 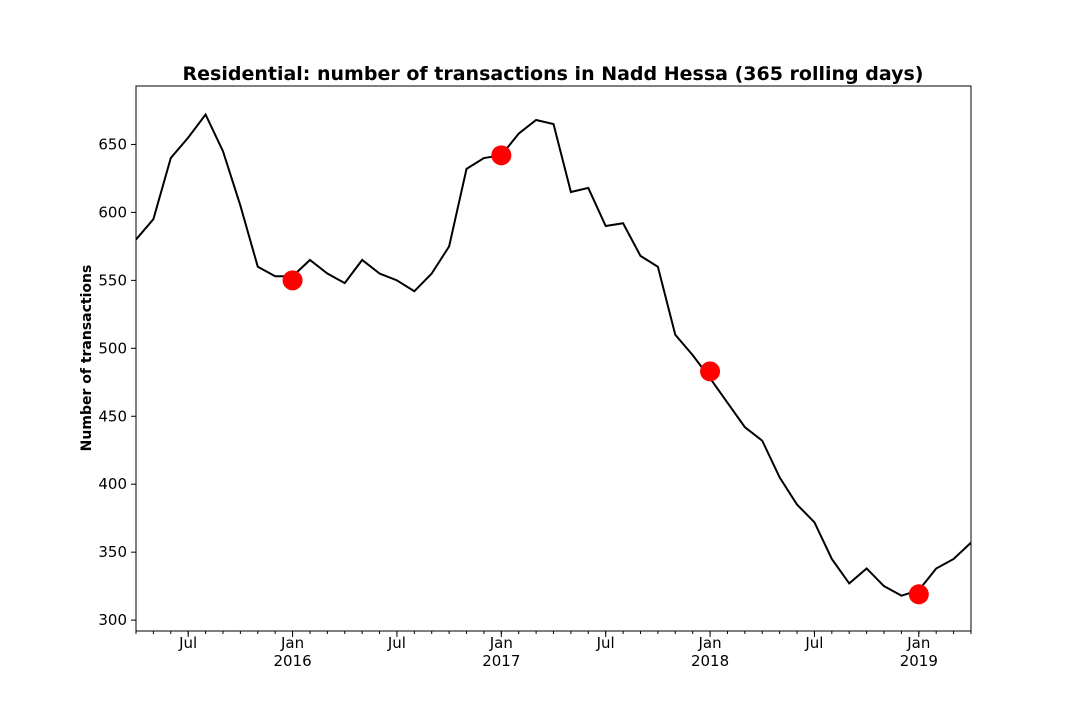 What do you see at coordinates (112, 484) in the screenshot?
I see `y-tick-label: 400` at bounding box center [112, 484].